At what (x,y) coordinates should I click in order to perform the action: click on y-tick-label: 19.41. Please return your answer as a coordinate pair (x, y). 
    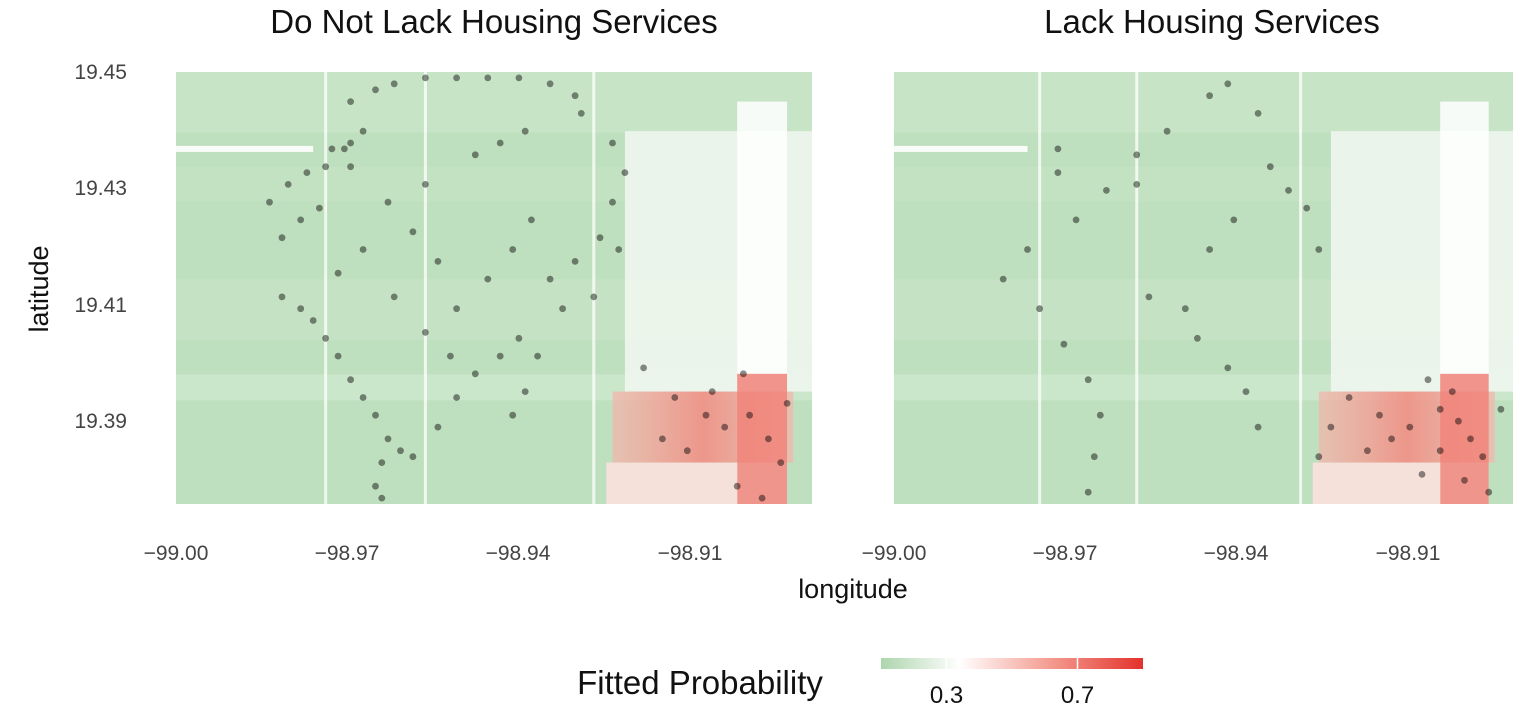
    Looking at the image, I should click on (100, 305).